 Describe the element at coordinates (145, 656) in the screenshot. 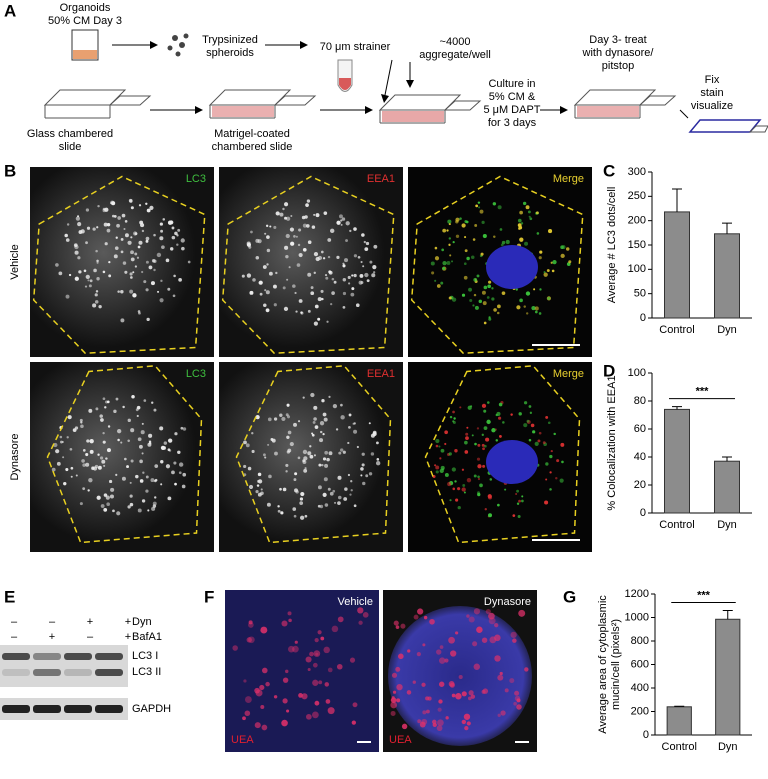

I see `band-label: LC3 I` at that location.